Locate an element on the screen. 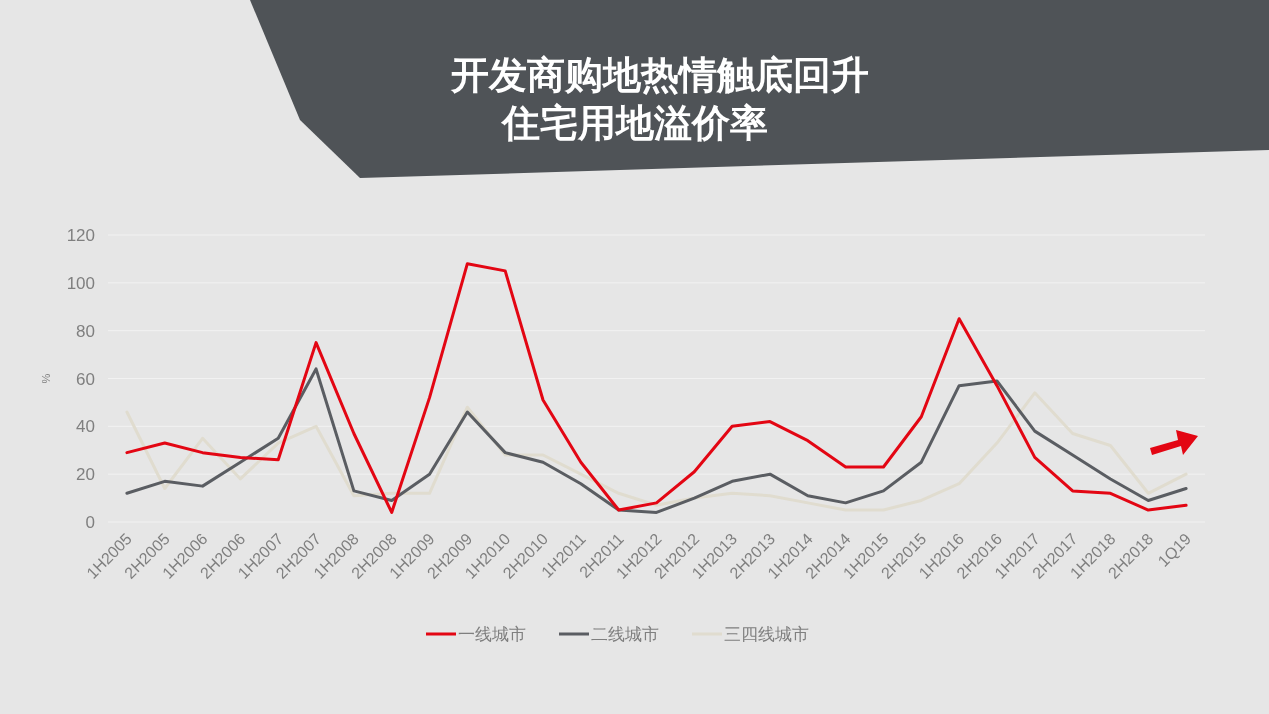 Image resolution: width=1269 pixels, height=714 pixels. y-tick-label: 0 is located at coordinates (90, 522).